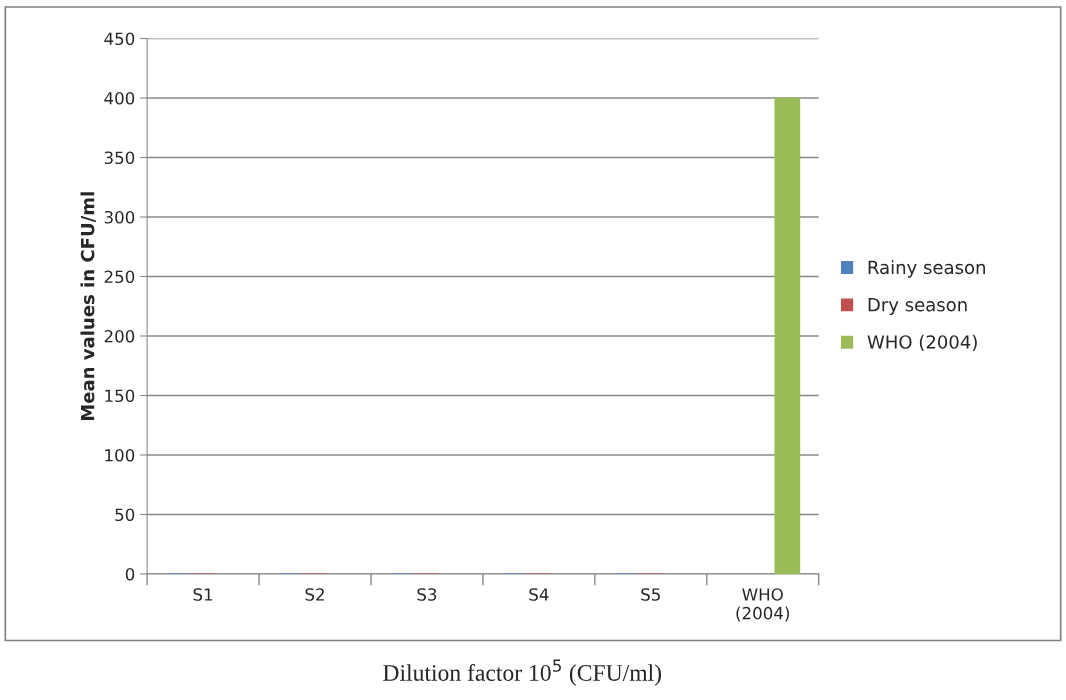  Describe the element at coordinates (119, 39) in the screenshot. I see `y-tick-label: 450` at that location.